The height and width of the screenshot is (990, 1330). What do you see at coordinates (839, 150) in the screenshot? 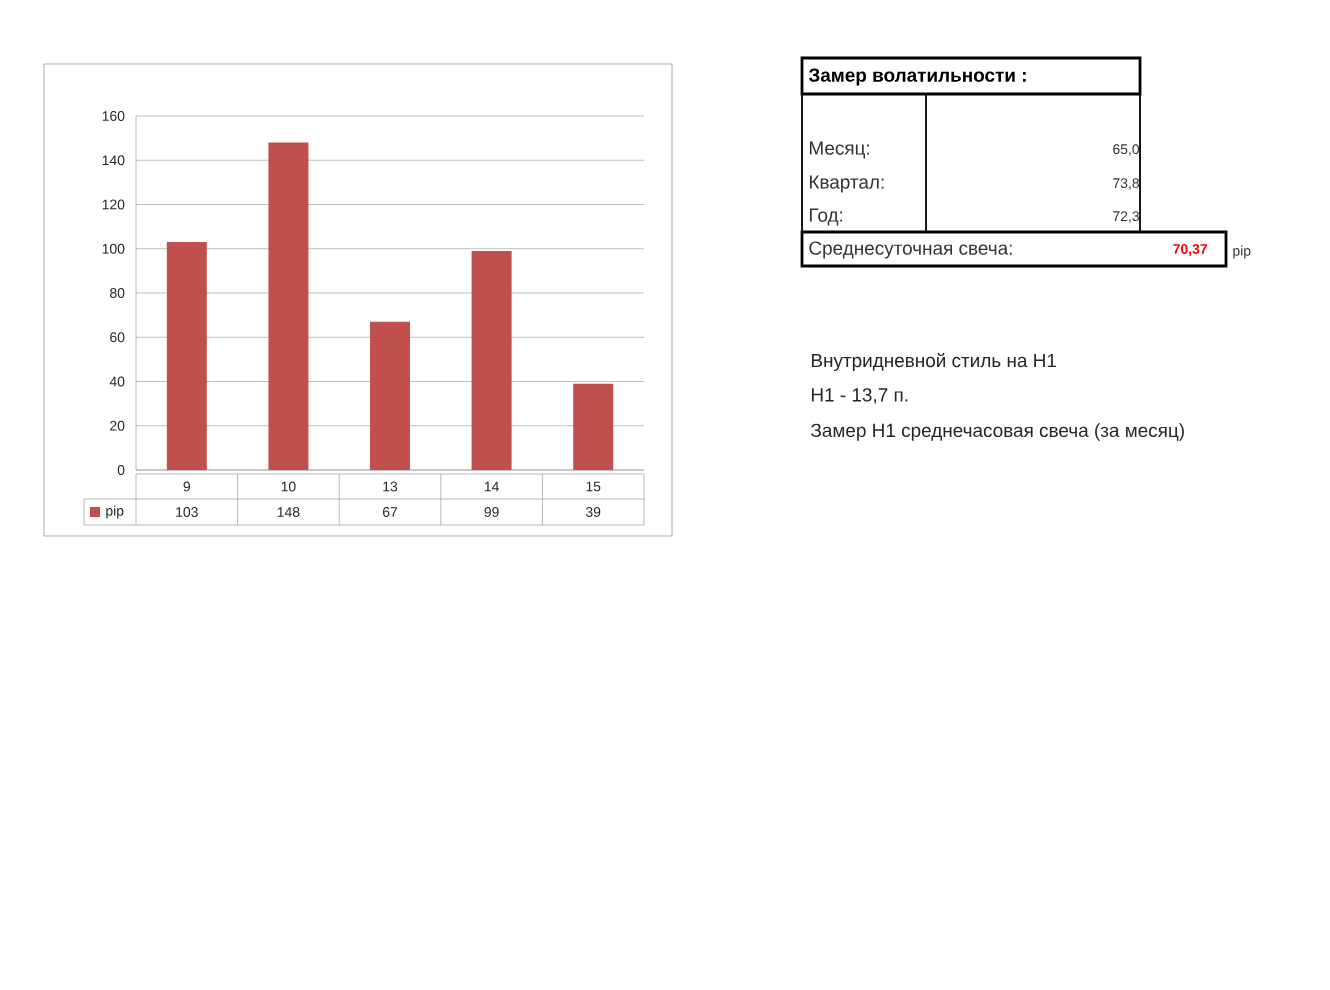
I see `text: Месяц:` at bounding box center [839, 150].